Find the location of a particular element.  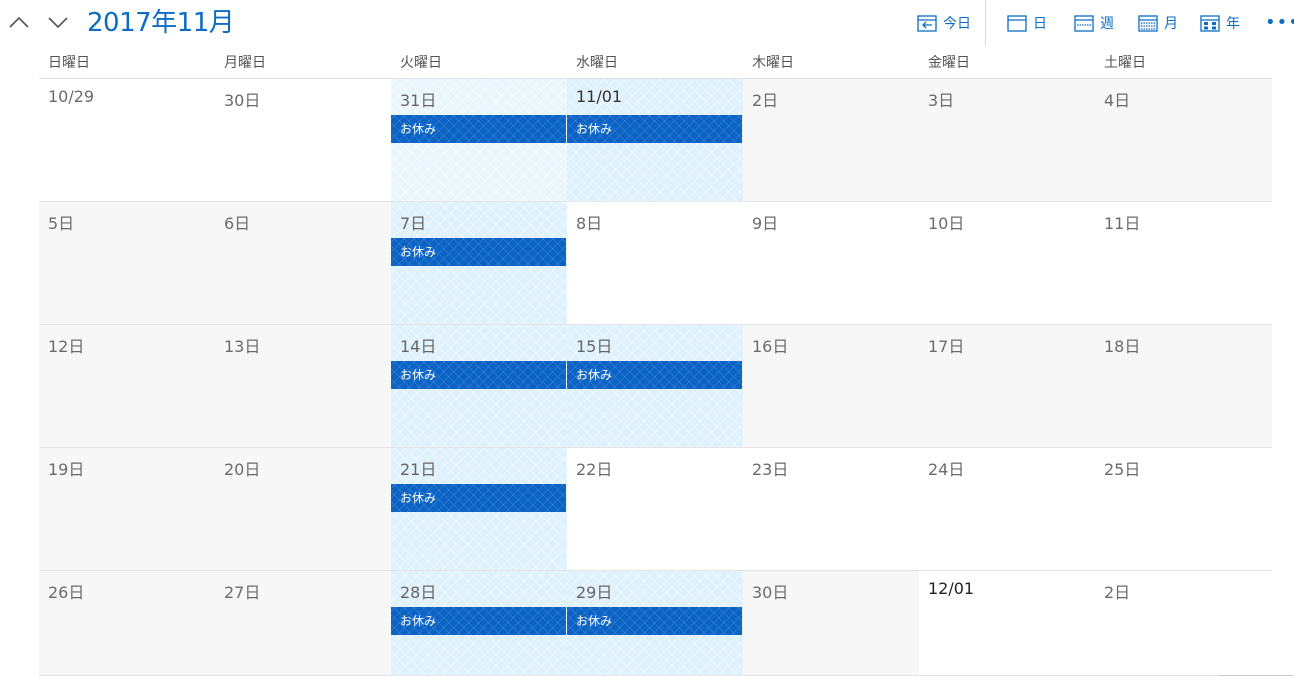

weekday-label: 木曜日 is located at coordinates (773, 63).